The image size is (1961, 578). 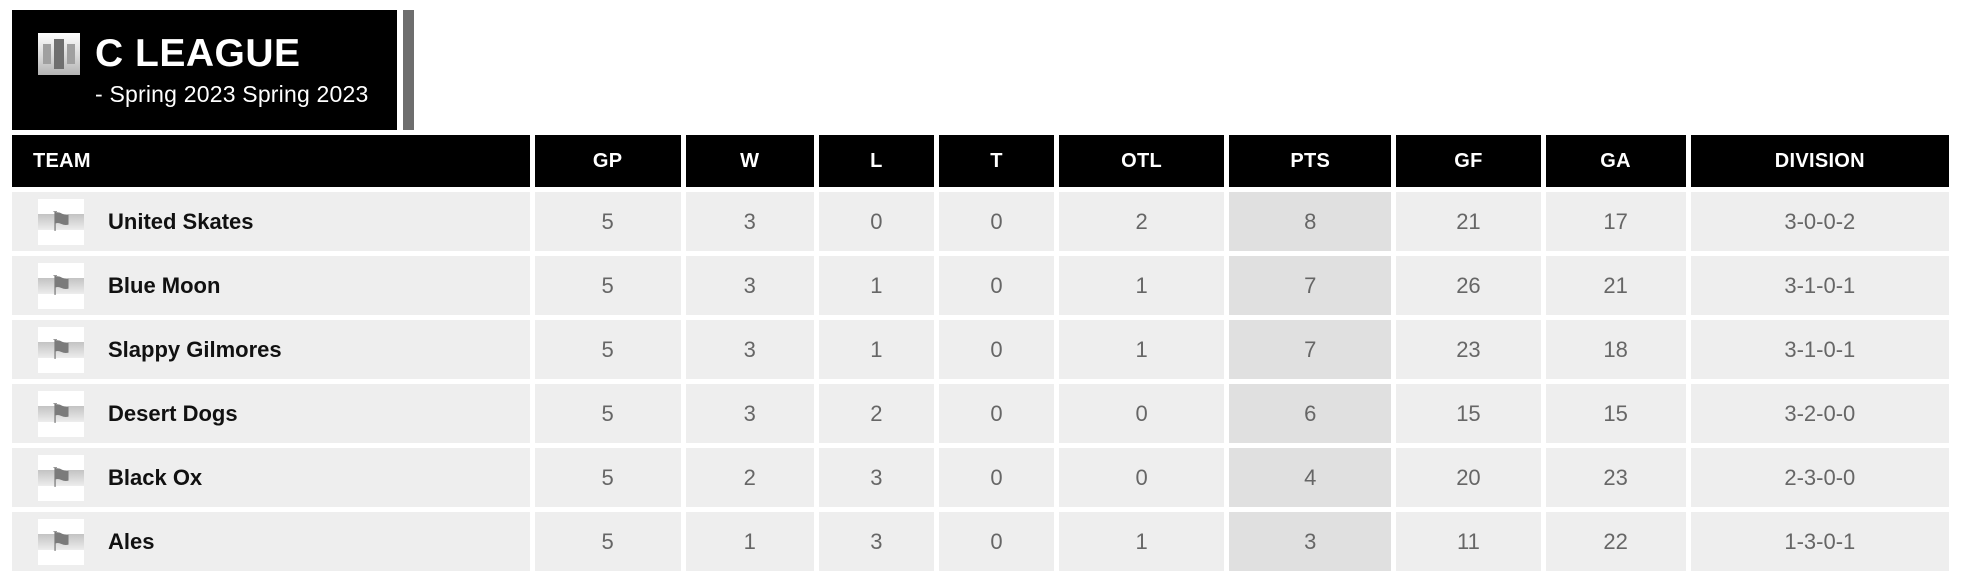 I want to click on column-header-division: DIVISION, so click(x=1819, y=161).